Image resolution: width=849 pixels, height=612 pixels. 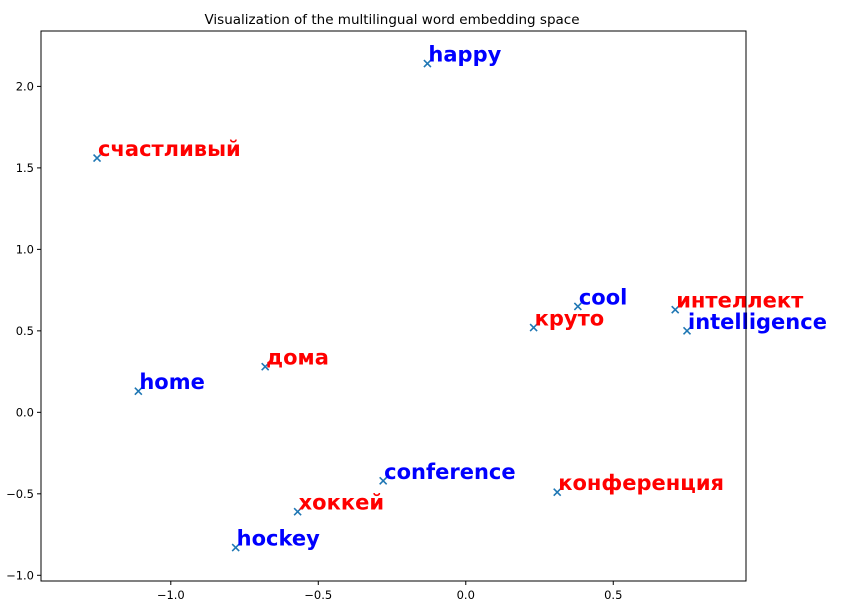 I want to click on y-tick-label: 0.0, so click(x=25, y=412).